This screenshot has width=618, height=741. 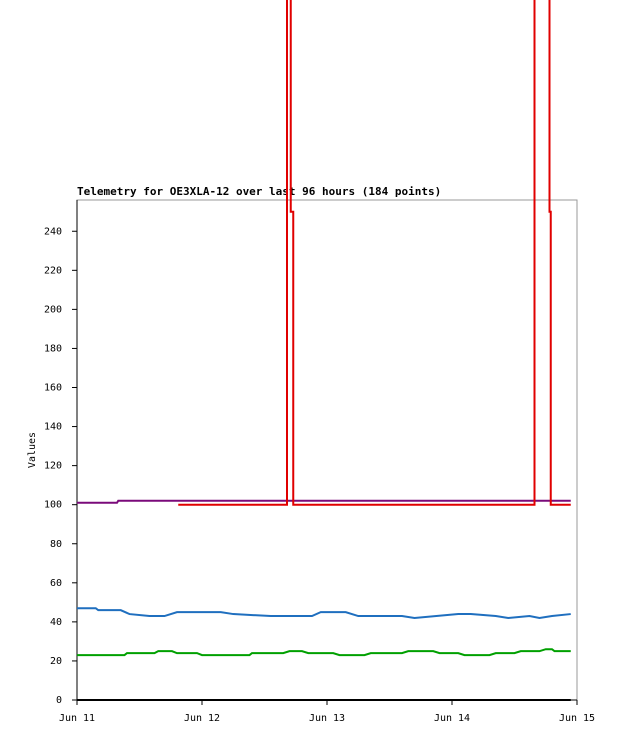 What do you see at coordinates (56, 622) in the screenshot?
I see `y-tick-label: 40` at bounding box center [56, 622].